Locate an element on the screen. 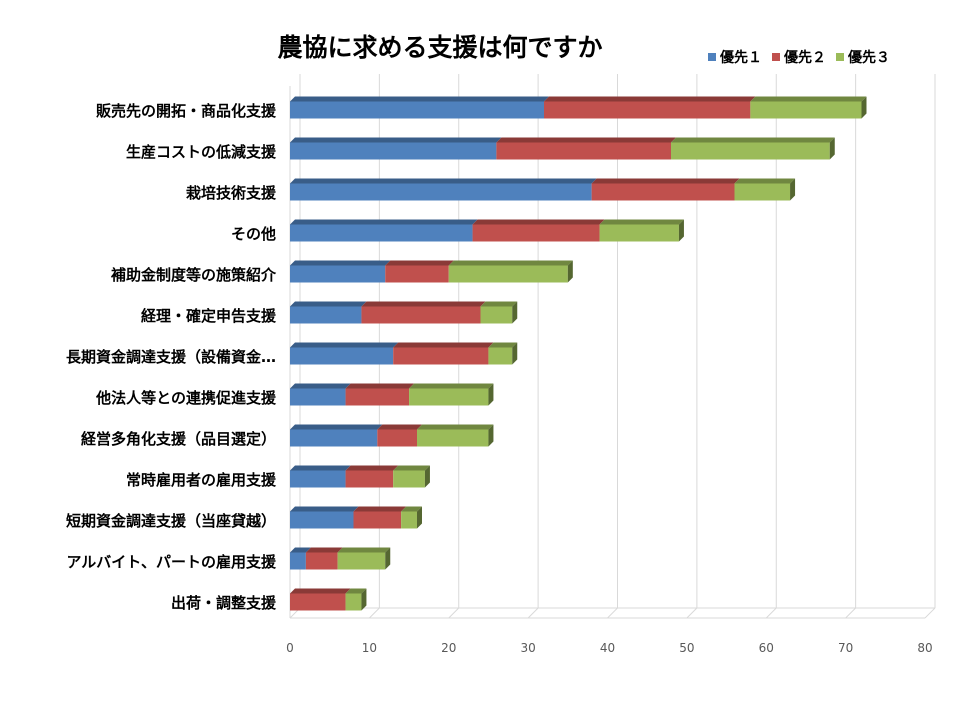 Image resolution: width=960 pixels, height=720 pixels. category-label: 他法人等との連携促進支援 is located at coordinates (186, 398).